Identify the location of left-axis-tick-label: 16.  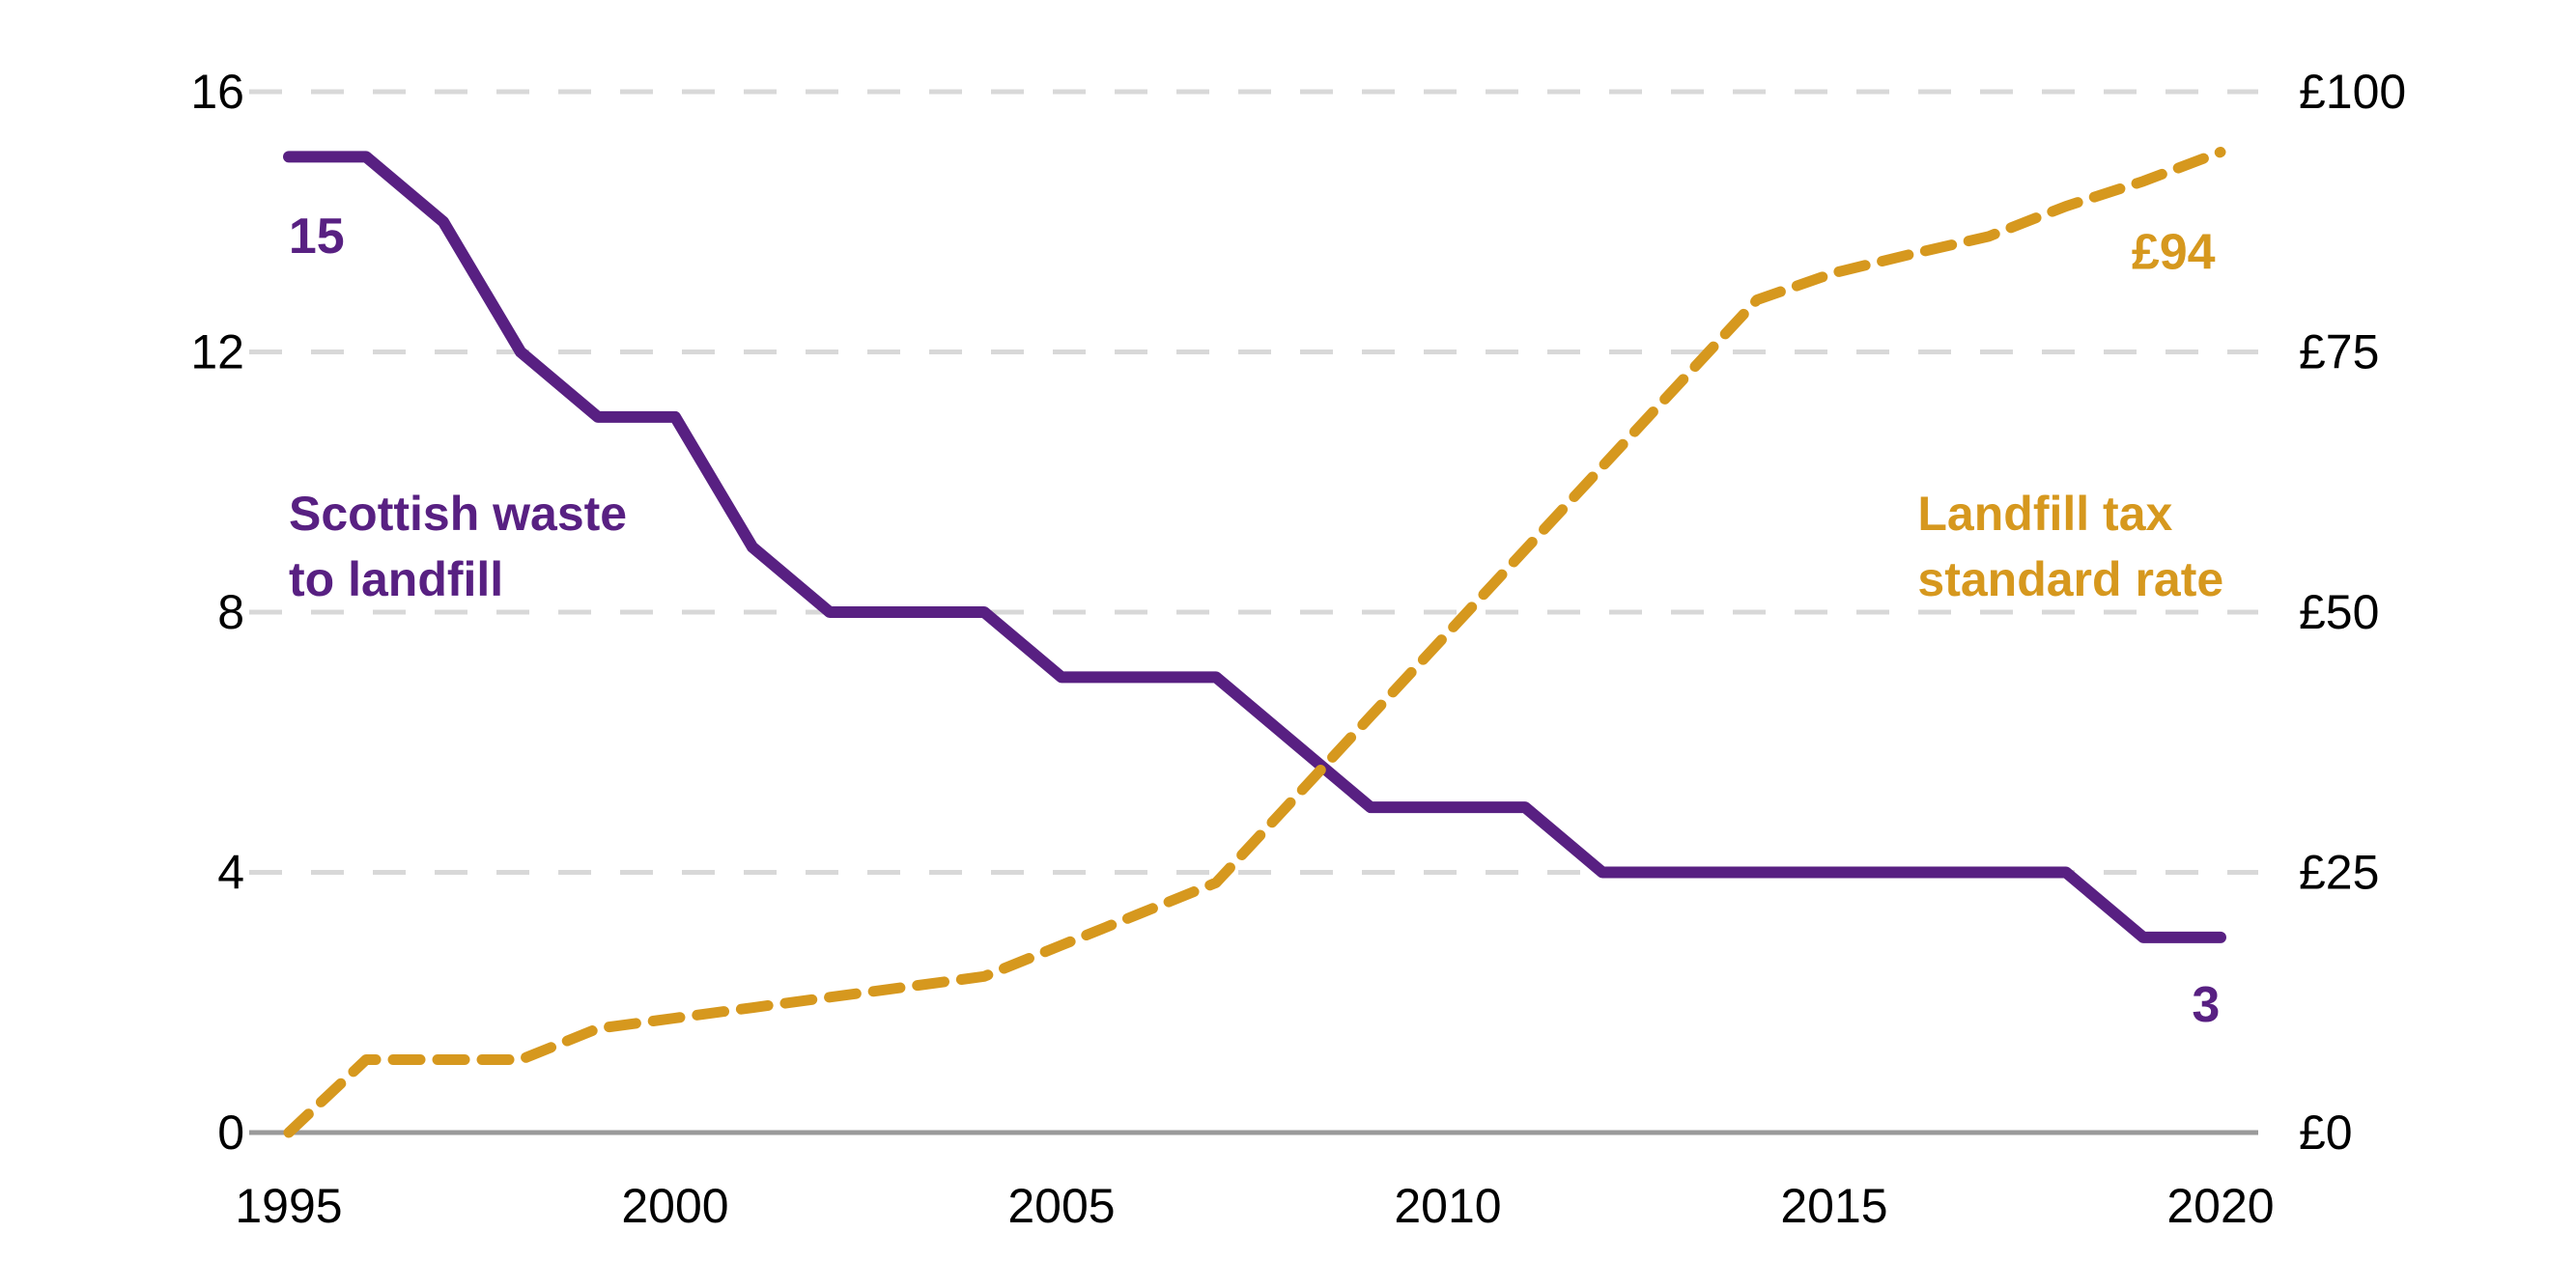
(217, 92).